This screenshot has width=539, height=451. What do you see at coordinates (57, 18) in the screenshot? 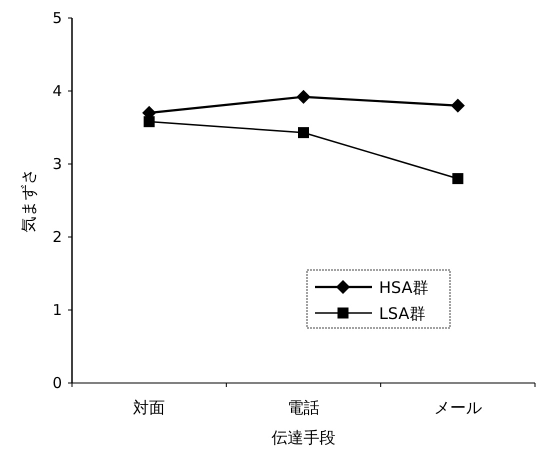
I see `y-tick-label: 5` at bounding box center [57, 18].